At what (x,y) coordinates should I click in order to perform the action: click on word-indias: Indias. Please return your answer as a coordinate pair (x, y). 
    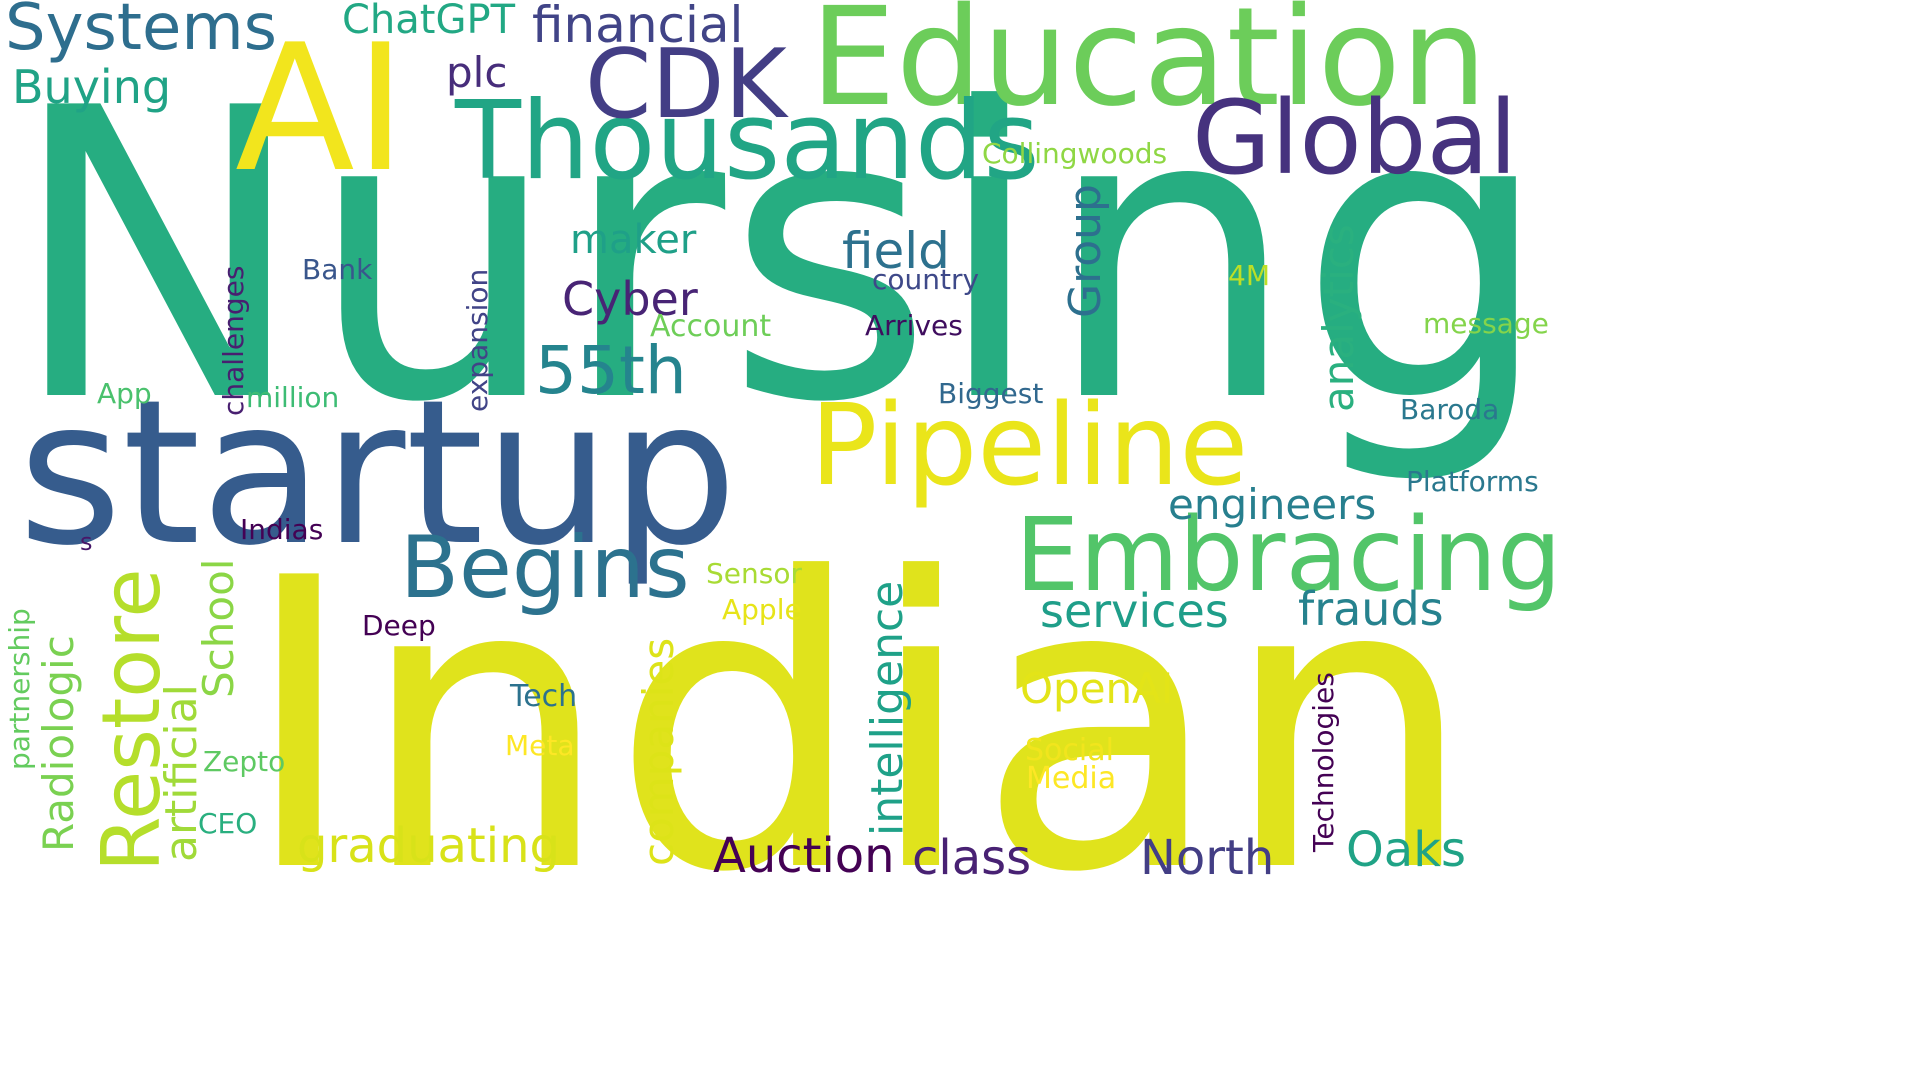
    Looking at the image, I should click on (282, 529).